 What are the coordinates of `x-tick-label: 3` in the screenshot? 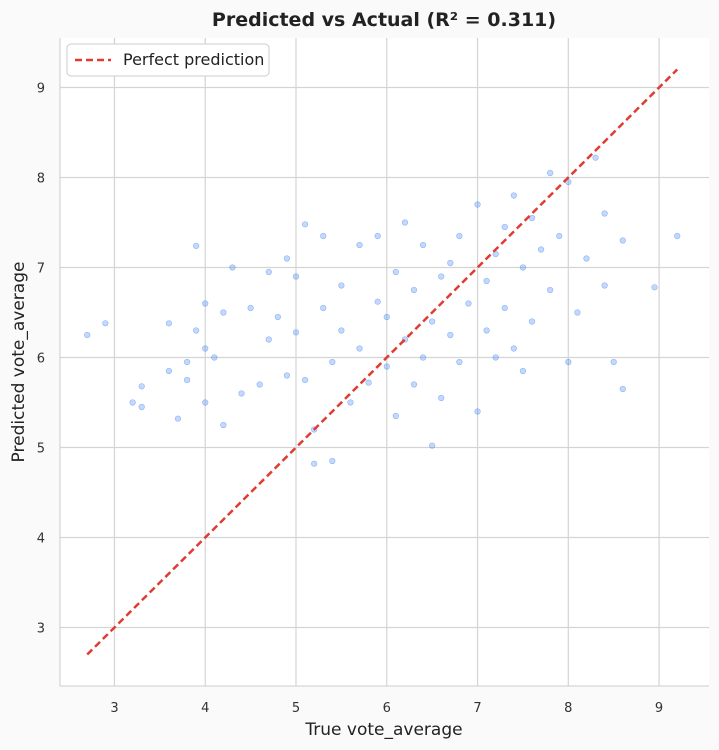 It's located at (114, 708).